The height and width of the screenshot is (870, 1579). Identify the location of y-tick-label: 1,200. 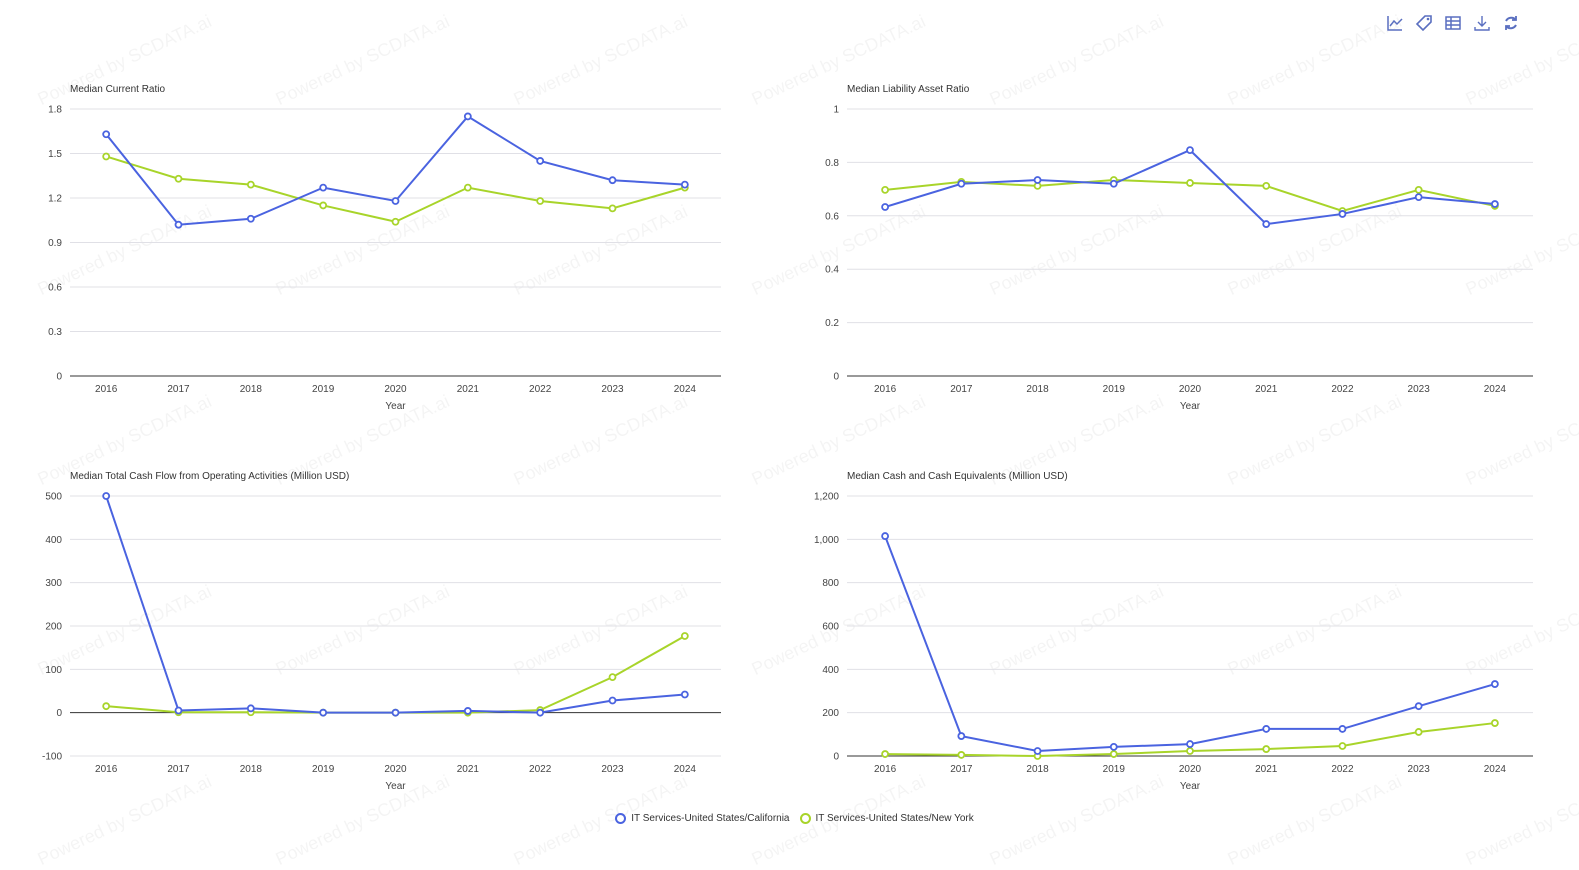
(826, 497).